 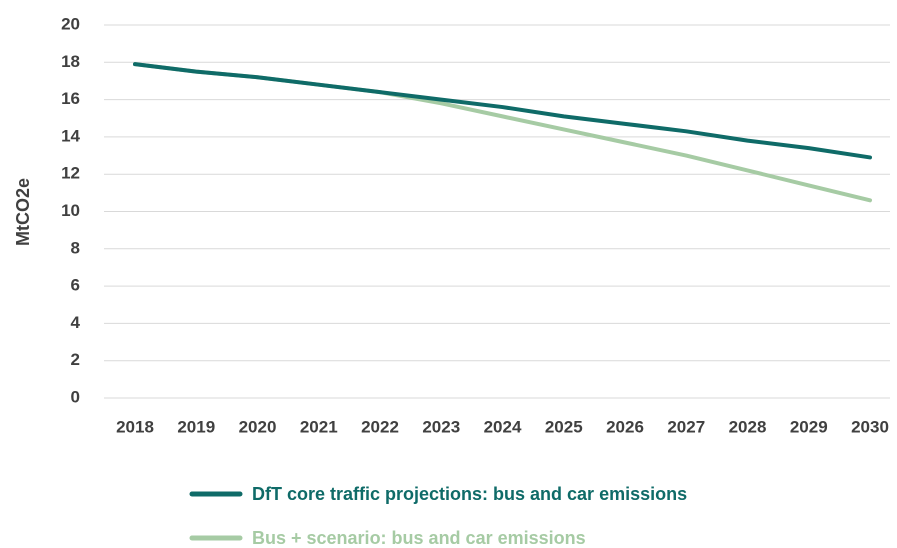 I want to click on x-tick-label: 2029, so click(x=809, y=426).